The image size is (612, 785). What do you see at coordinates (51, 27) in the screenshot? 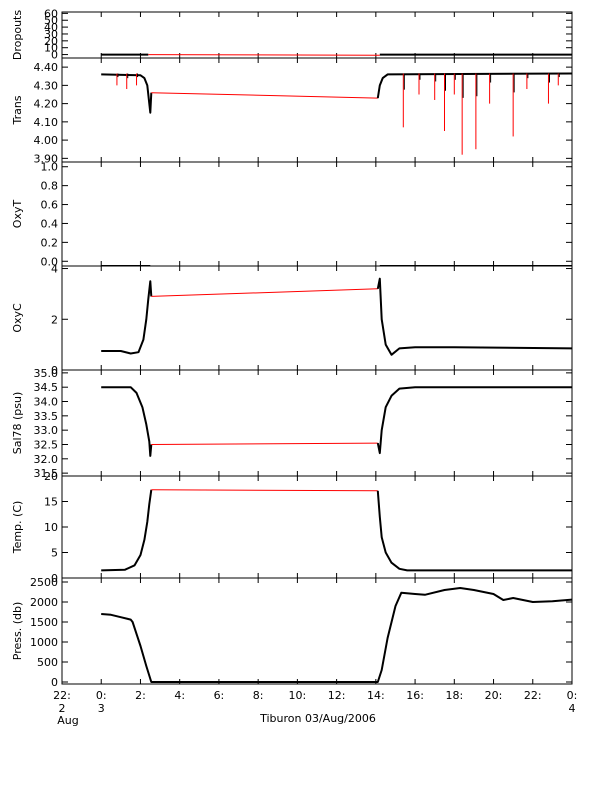
I see `y-tick-label: 40` at bounding box center [51, 27].